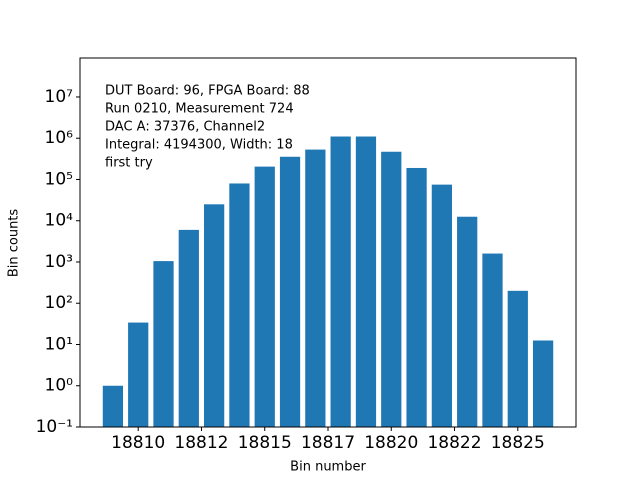  What do you see at coordinates (59, 262) in the screenshot?
I see `y-tick-label: 10³` at bounding box center [59, 262].